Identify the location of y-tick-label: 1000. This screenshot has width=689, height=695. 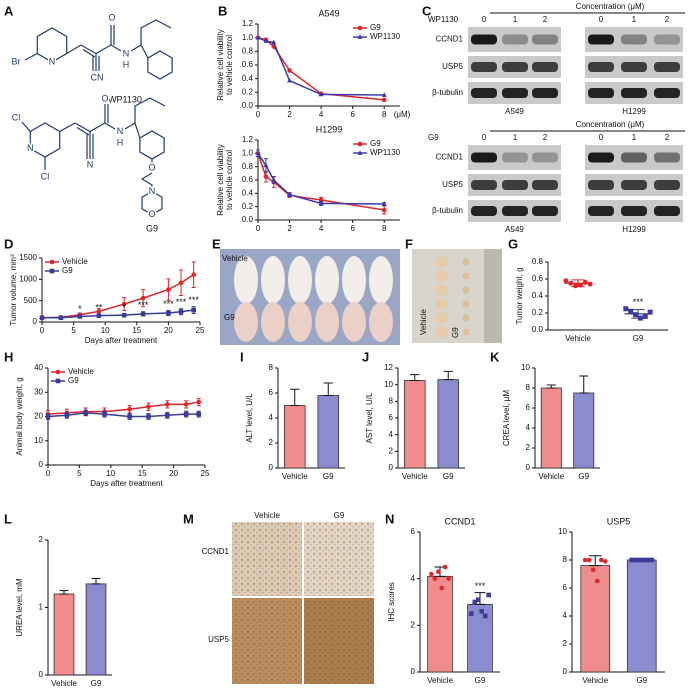
(28, 278).